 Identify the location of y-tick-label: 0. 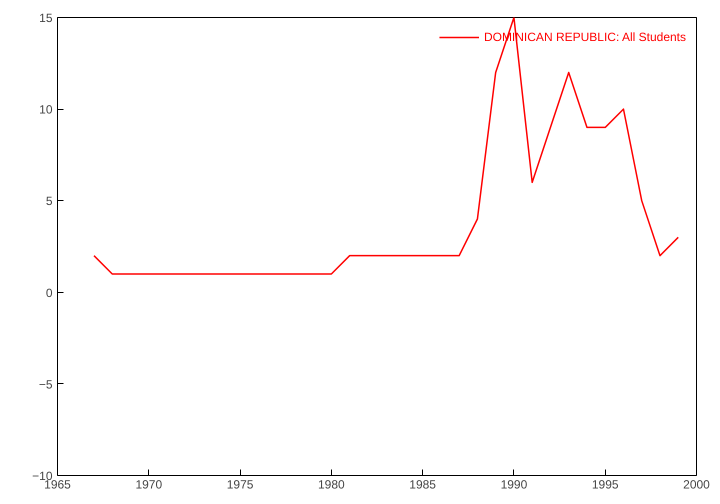
(49, 293).